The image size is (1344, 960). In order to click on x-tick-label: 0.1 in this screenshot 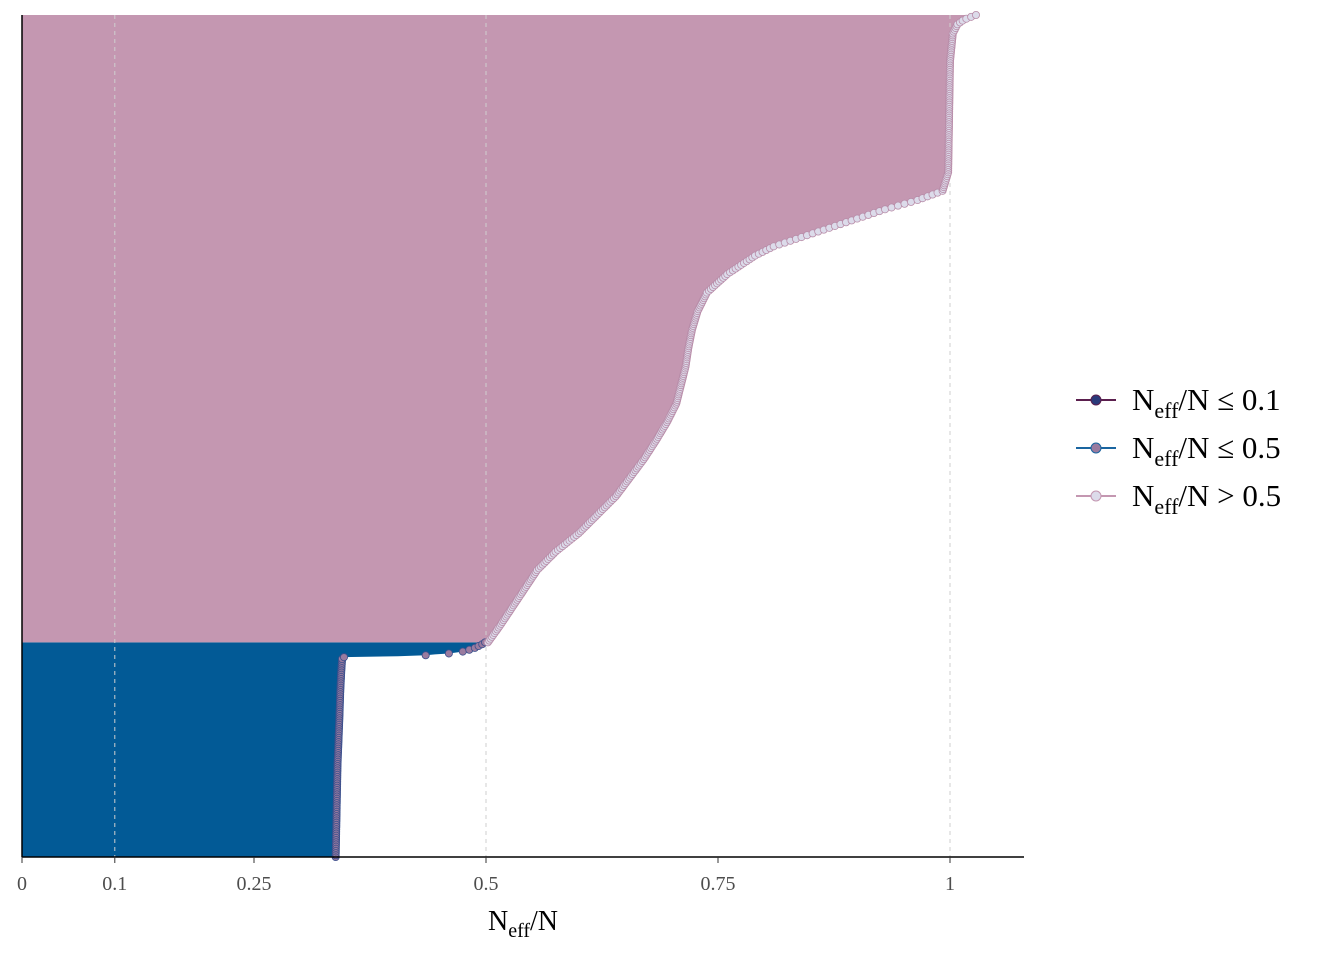, I will do `click(114, 884)`.